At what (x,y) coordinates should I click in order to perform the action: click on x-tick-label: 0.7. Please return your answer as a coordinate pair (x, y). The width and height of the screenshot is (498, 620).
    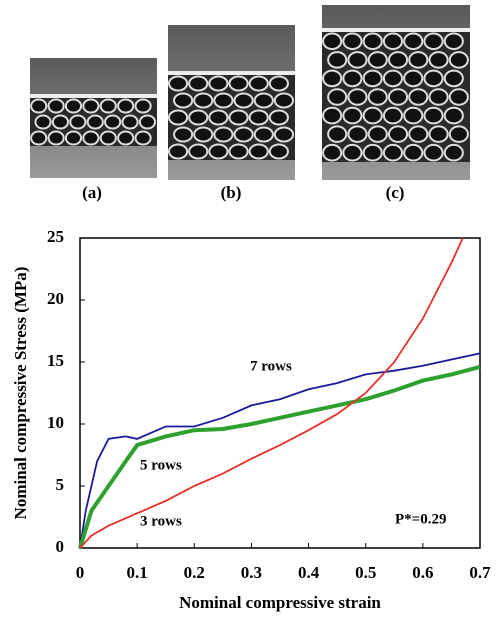
    Looking at the image, I should click on (480, 572).